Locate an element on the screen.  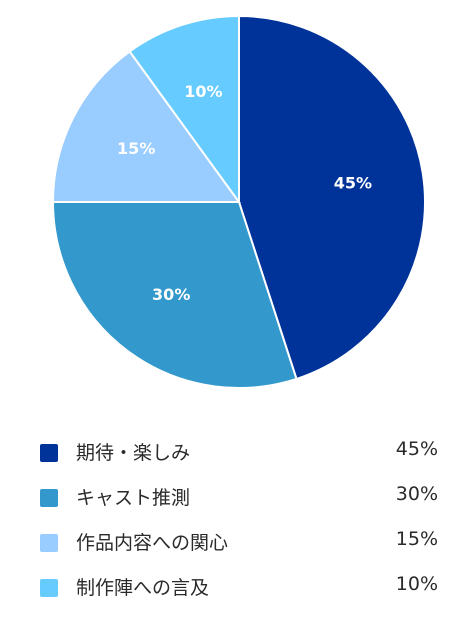
legend-label: 制作陣への言及 is located at coordinates (143, 588).